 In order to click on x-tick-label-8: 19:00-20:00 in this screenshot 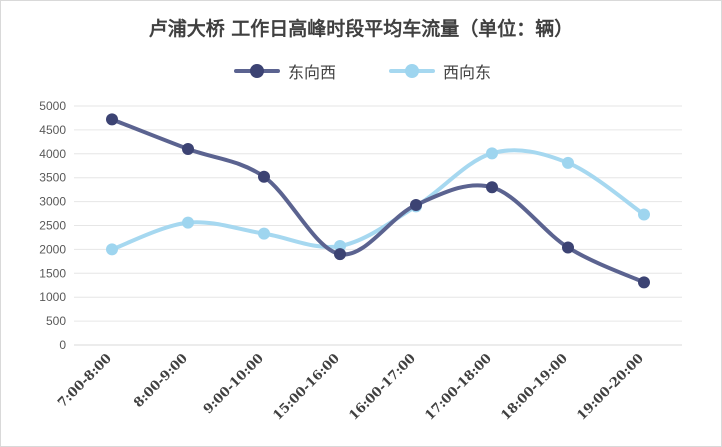, I will do `click(610, 387)`.